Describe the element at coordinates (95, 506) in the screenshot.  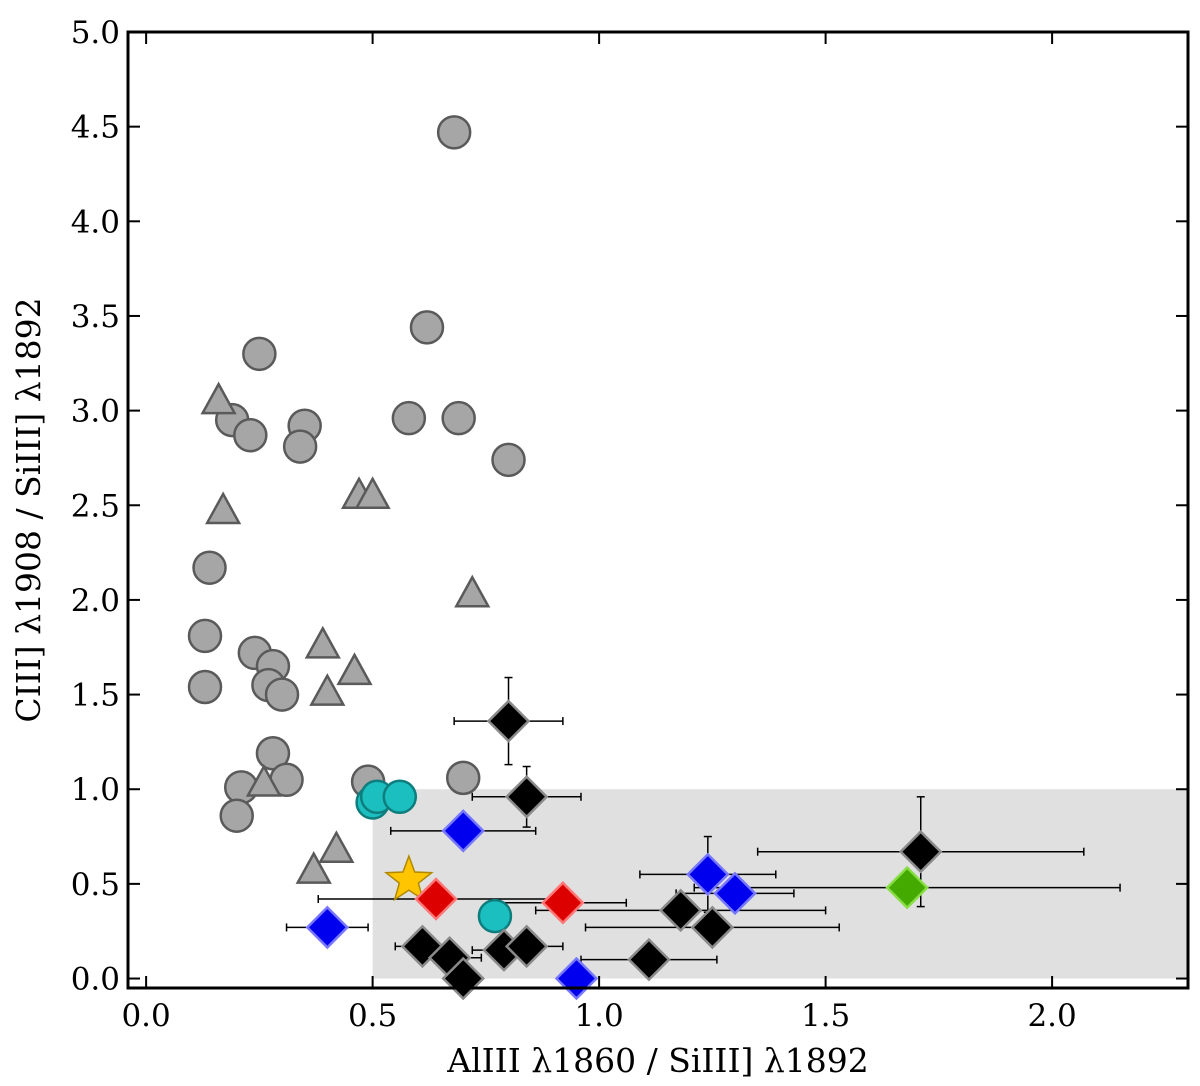
I see `y-tick-label: 2.5` at that location.